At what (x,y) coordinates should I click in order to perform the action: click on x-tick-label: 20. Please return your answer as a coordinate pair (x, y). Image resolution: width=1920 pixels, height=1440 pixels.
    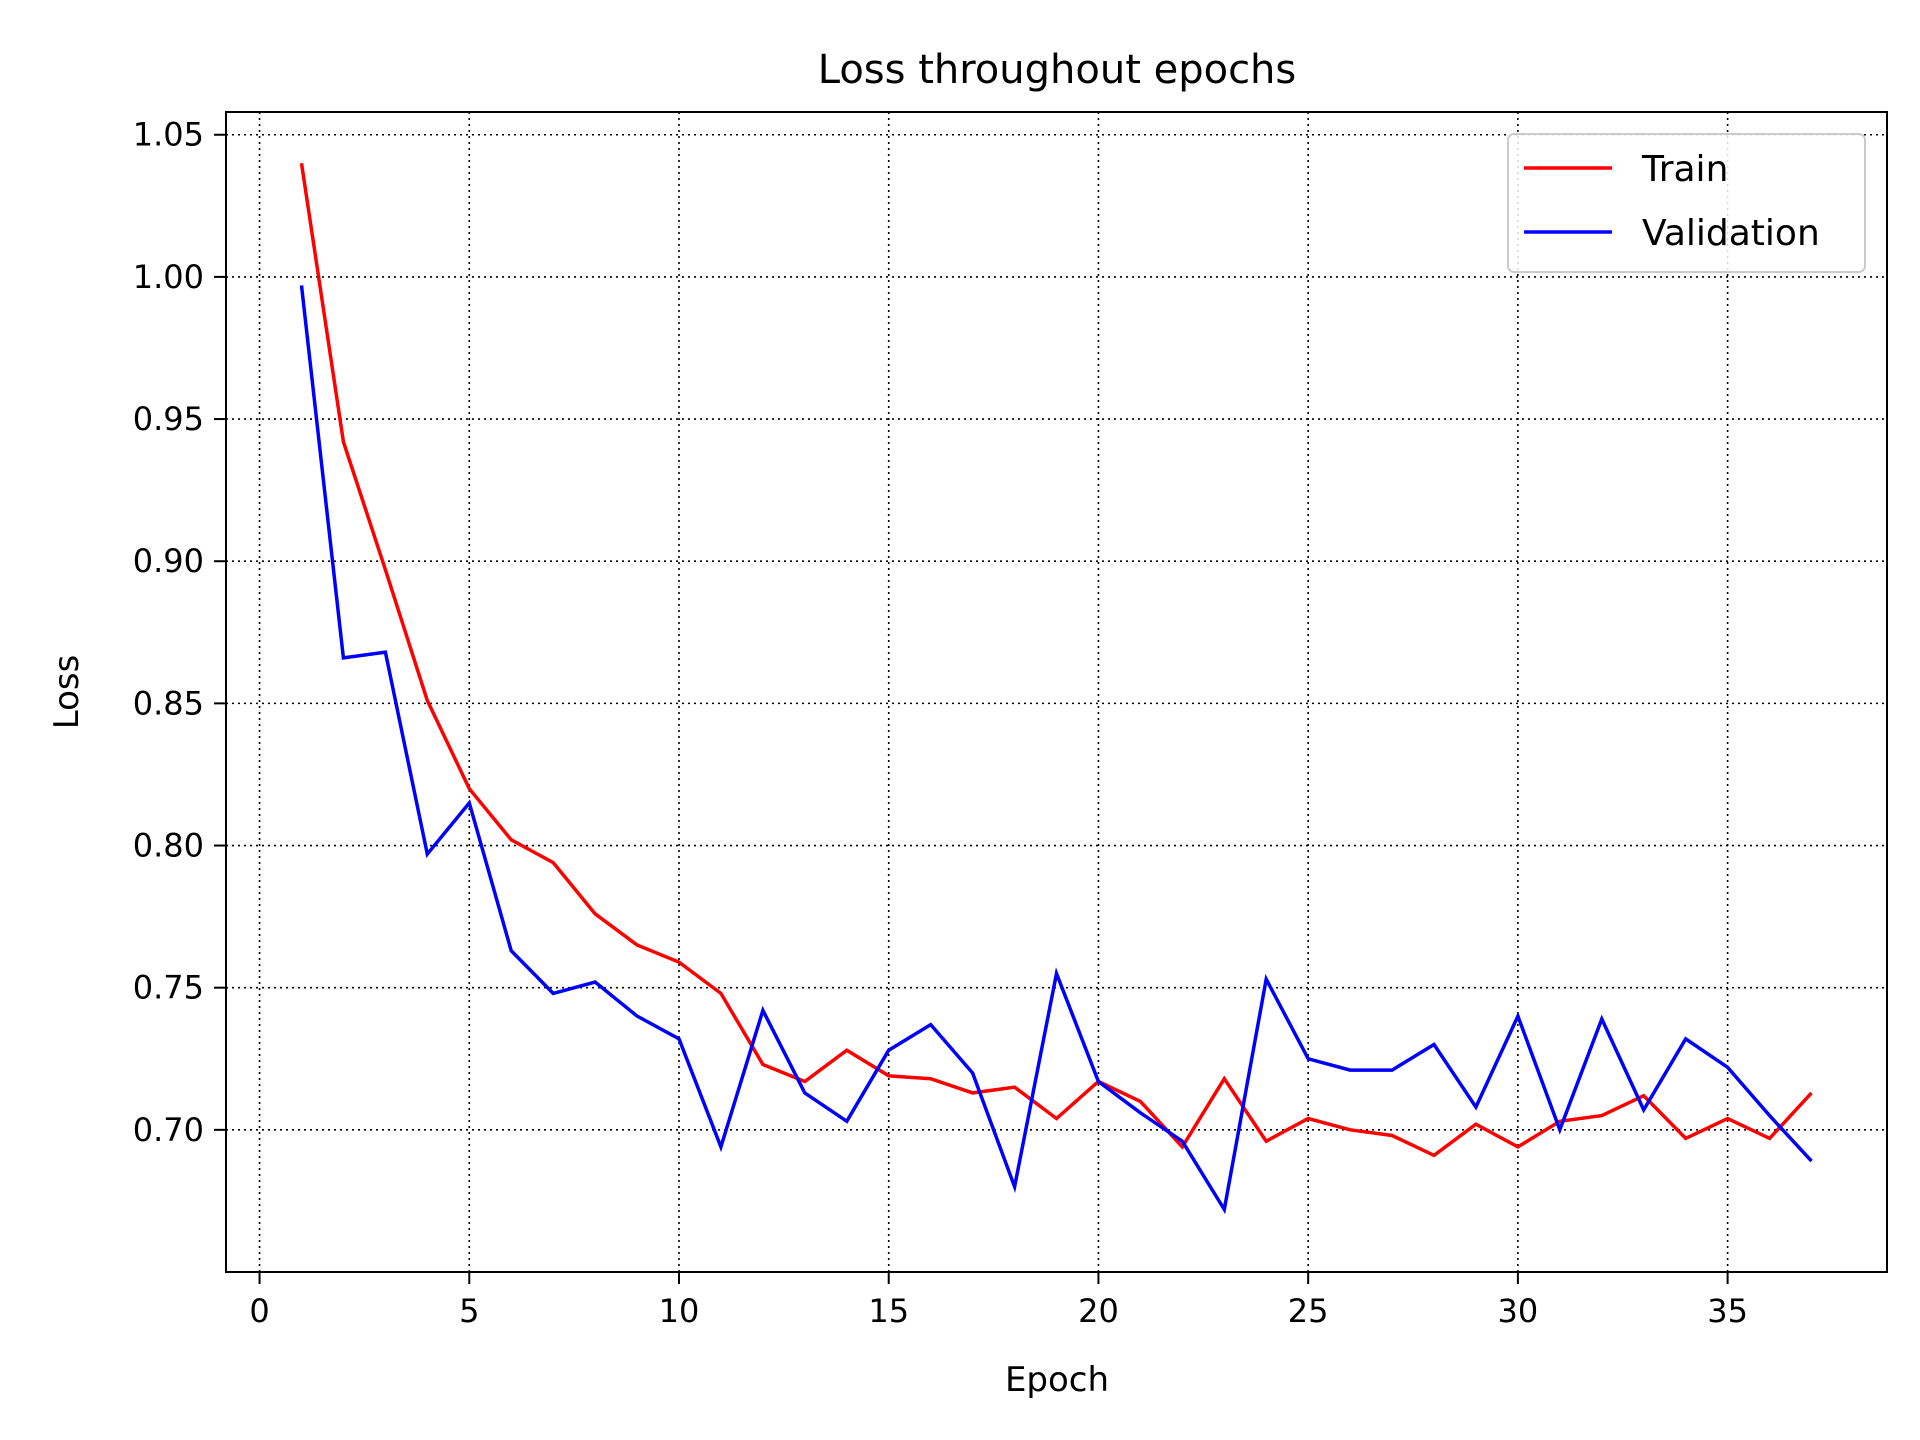
    Looking at the image, I should click on (1098, 1311).